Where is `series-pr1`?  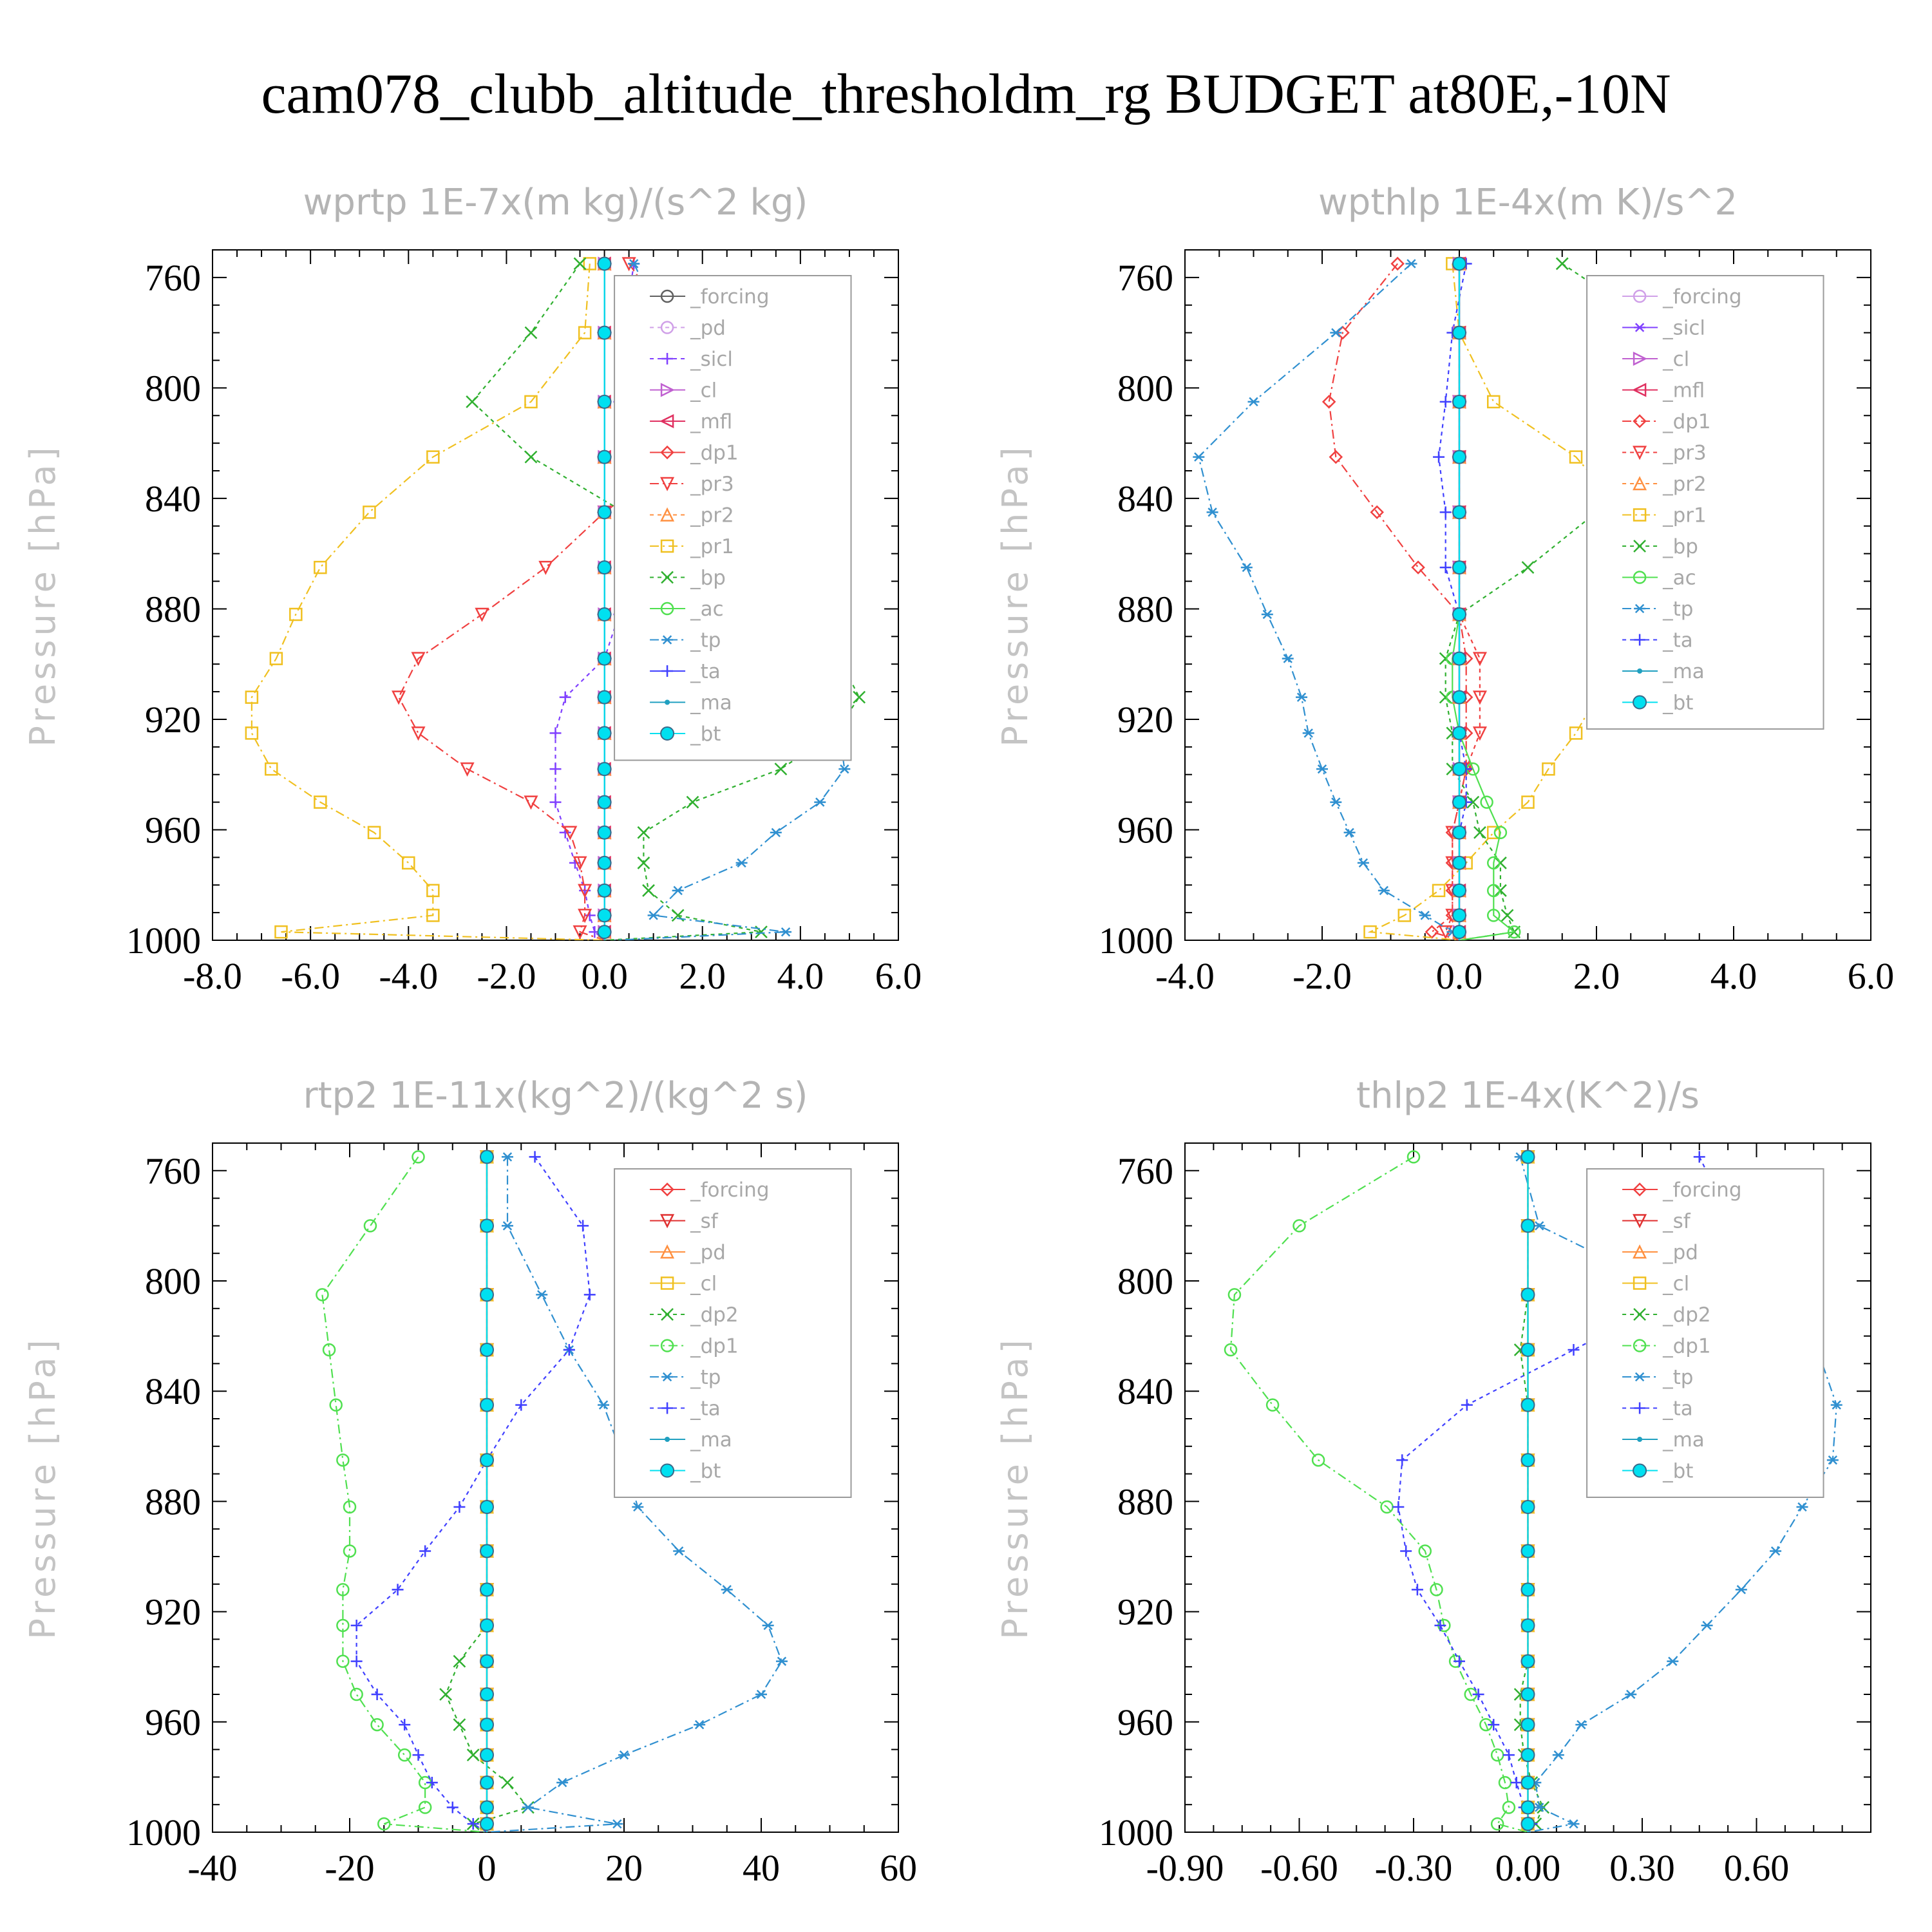 series-pr1 is located at coordinates (425, 598).